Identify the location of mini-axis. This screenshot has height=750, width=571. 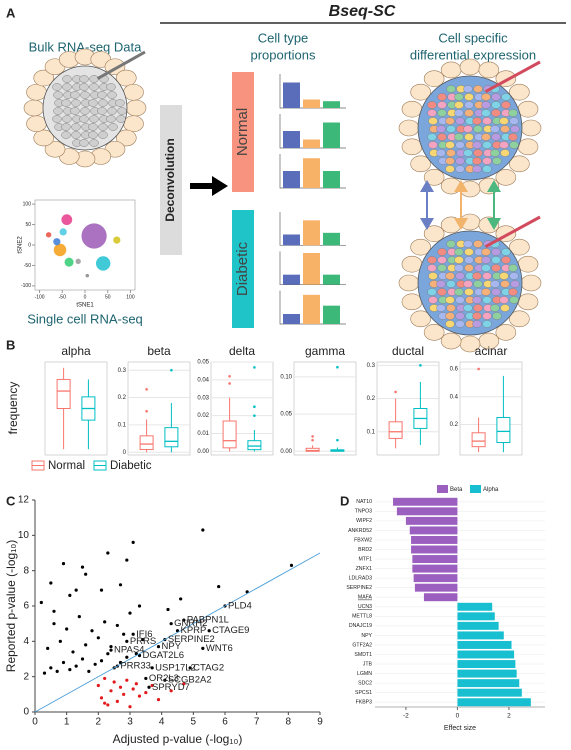
(312, 268).